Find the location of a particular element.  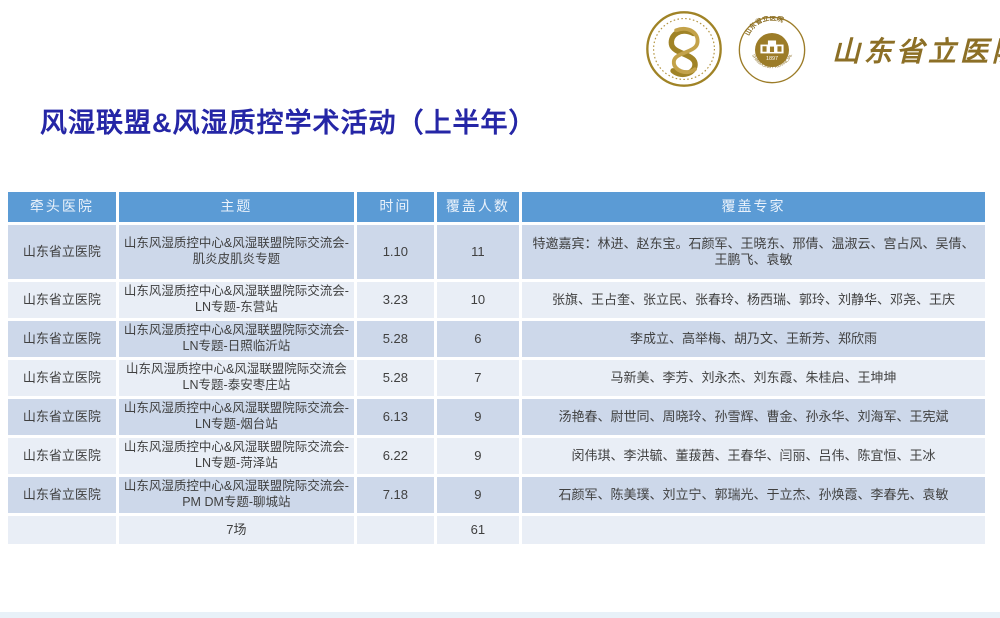

cell-count: 11 is located at coordinates (478, 252).